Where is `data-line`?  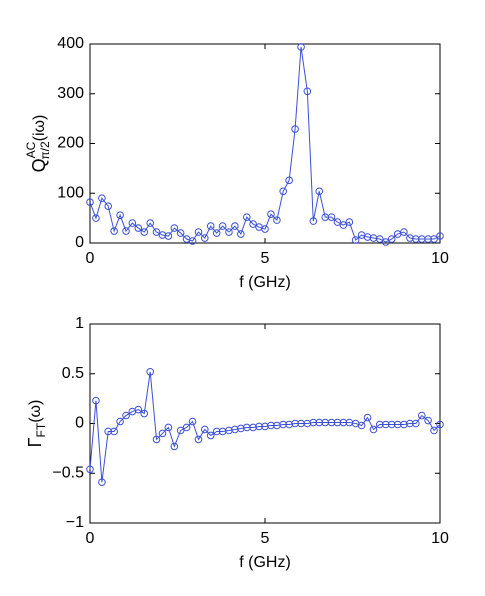
data-line is located at coordinates (265, 427).